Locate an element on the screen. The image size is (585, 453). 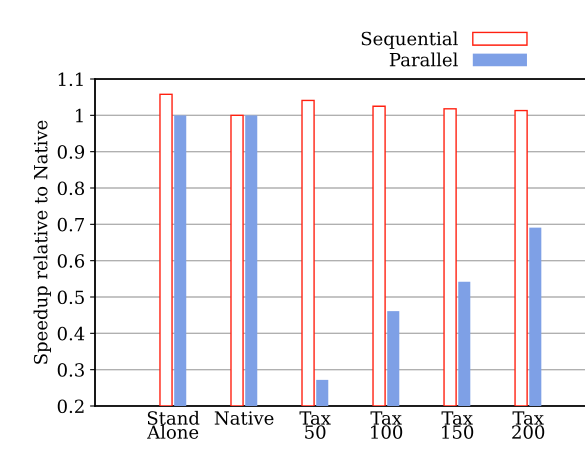
y-tick-label: 0.8 is located at coordinates (71, 188).